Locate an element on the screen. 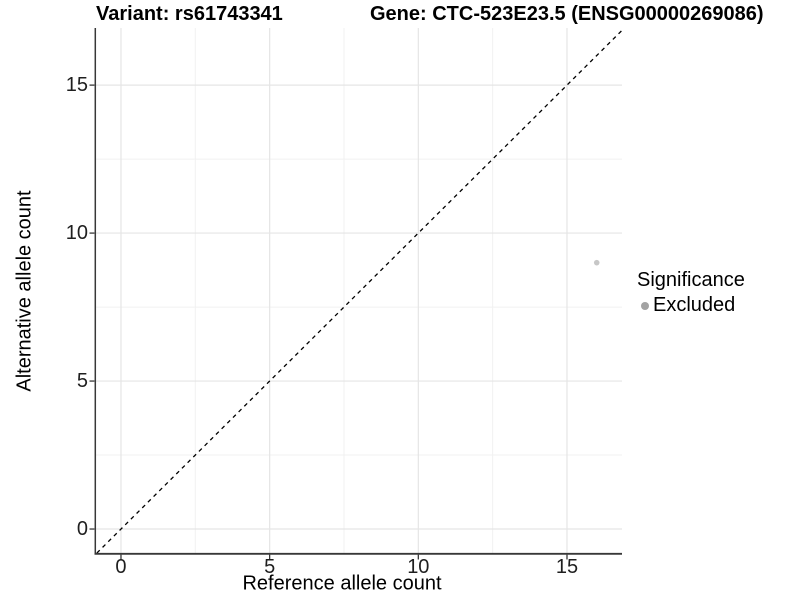 Image resolution: width=800 pixels, height=600 pixels. y-tick-label: 10 is located at coordinates (76, 233).